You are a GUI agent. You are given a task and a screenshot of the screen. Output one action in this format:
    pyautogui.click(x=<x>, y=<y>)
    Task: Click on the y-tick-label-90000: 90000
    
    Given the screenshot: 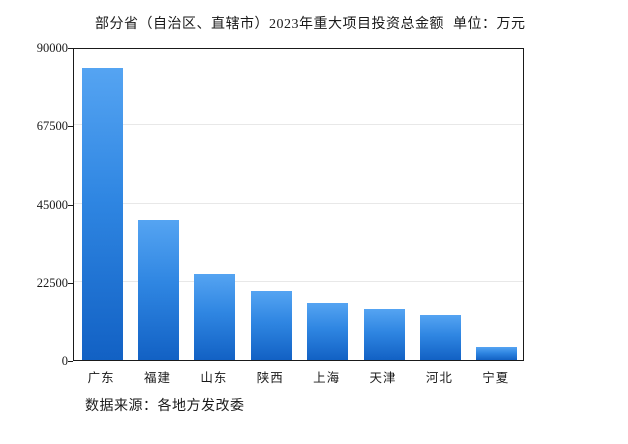 What is the action you would take?
    pyautogui.click(x=52, y=48)
    